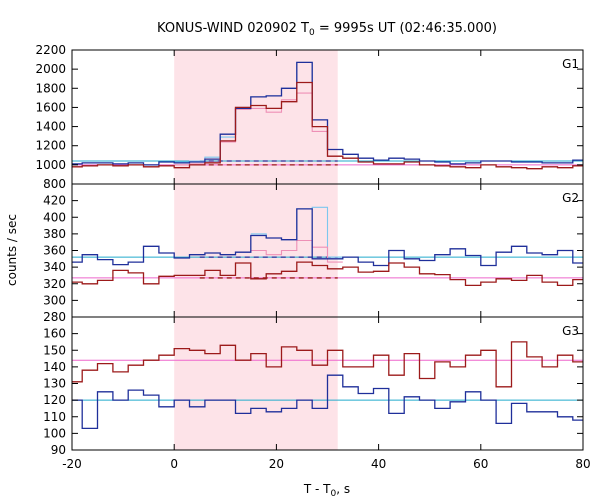  What do you see at coordinates (54, 201) in the screenshot?
I see `y-tick-label: 420` at bounding box center [54, 201].